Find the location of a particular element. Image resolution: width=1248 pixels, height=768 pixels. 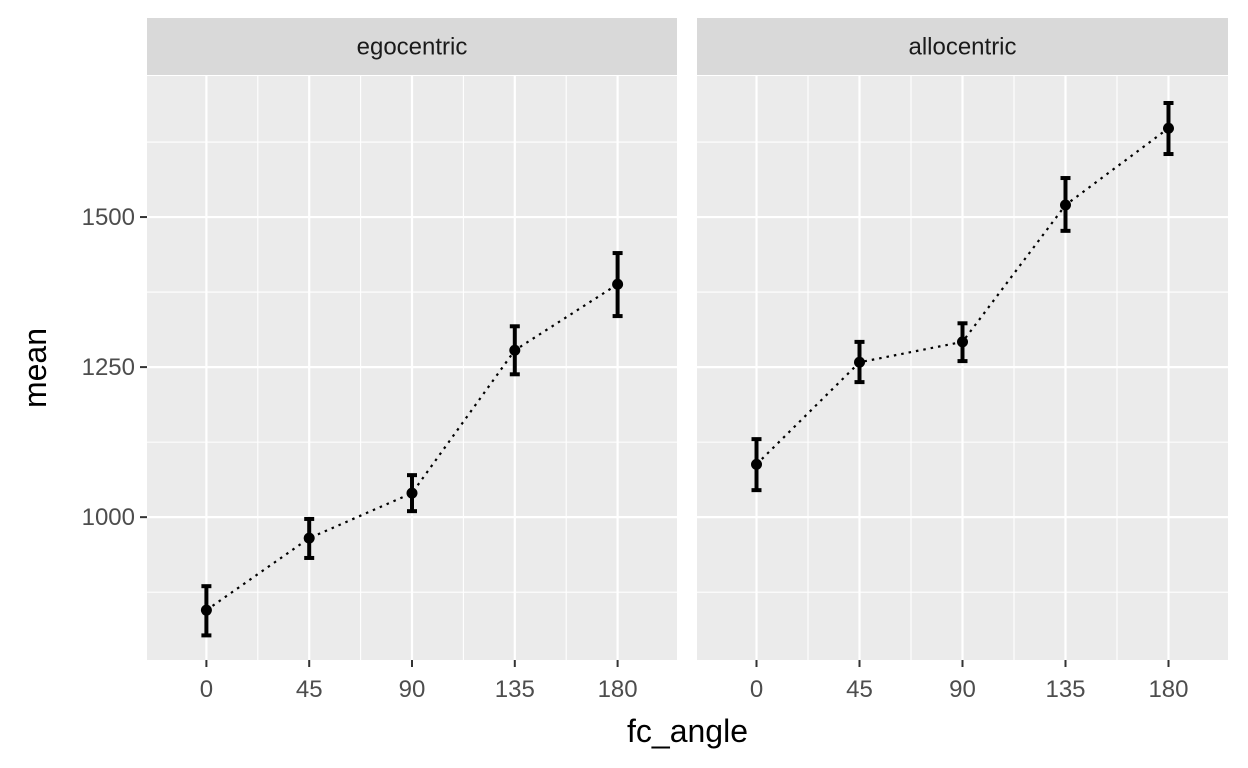

y-tick-label: 1000 is located at coordinates (108, 517).